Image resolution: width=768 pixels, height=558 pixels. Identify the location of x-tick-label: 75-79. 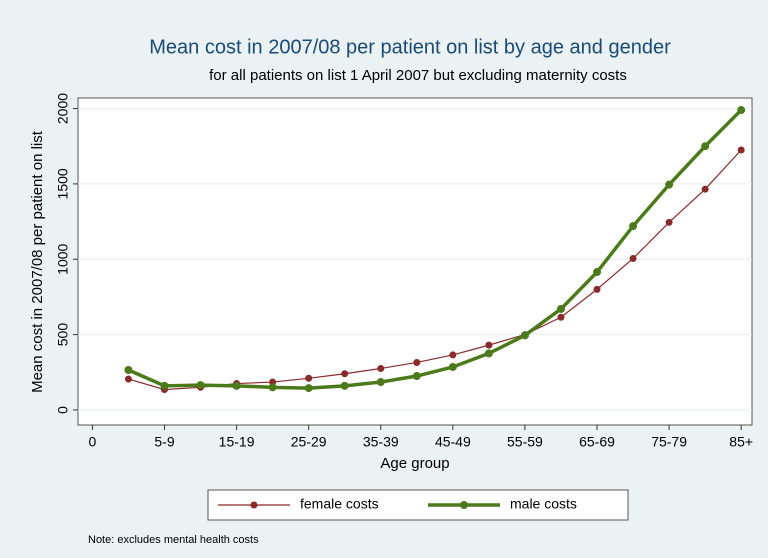
(669, 442).